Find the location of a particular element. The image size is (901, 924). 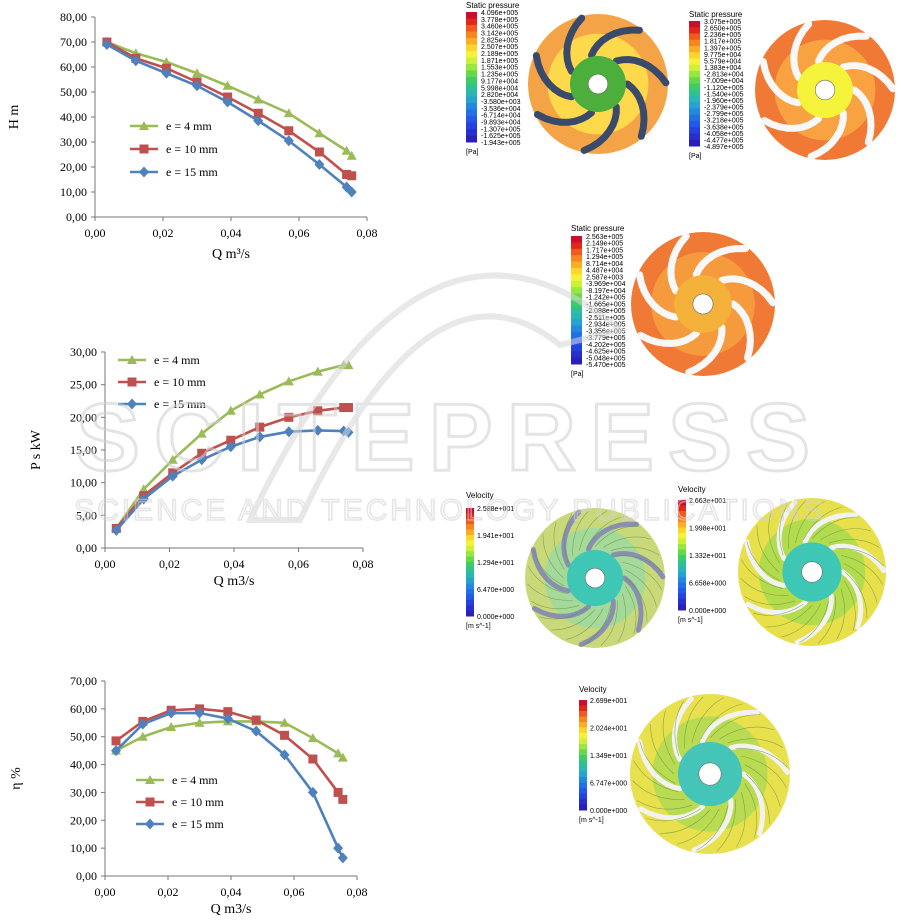

colorbar-label: -1.307e+005 is located at coordinates (501, 129).